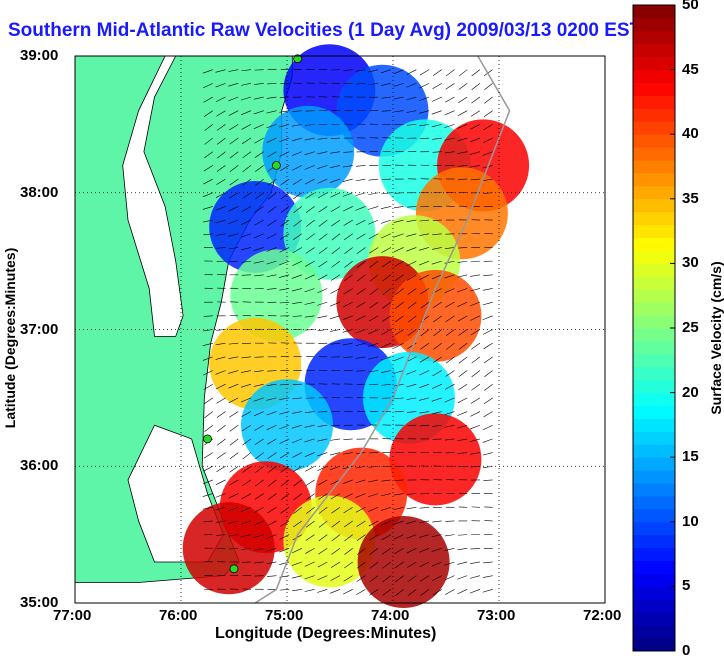 Image resolution: width=724 pixels, height=659 pixels. I want to click on x-tick-label: 77:00, so click(72, 615).